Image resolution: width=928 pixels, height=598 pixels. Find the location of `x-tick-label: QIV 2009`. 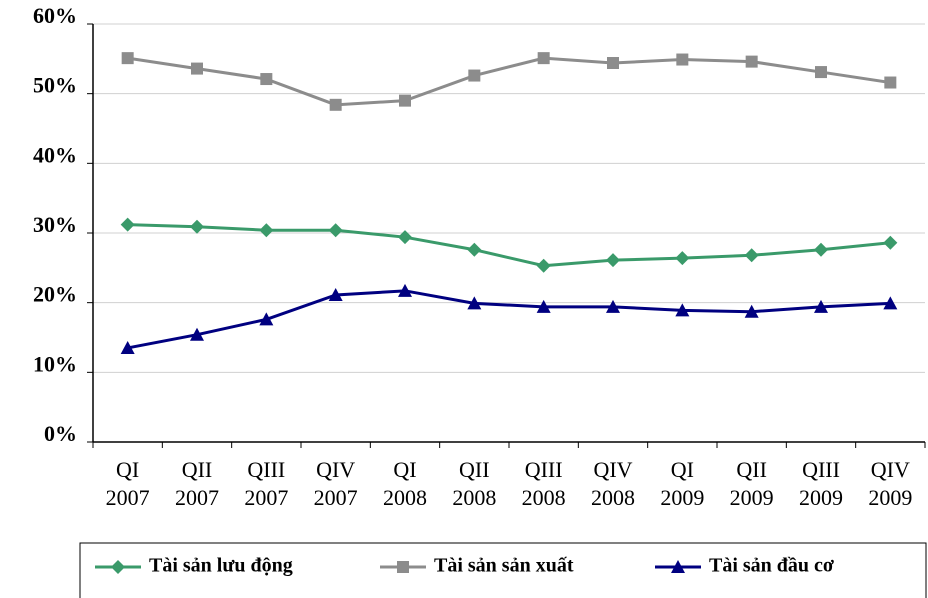

x-tick-label: QIV 2009 is located at coordinates (890, 483).